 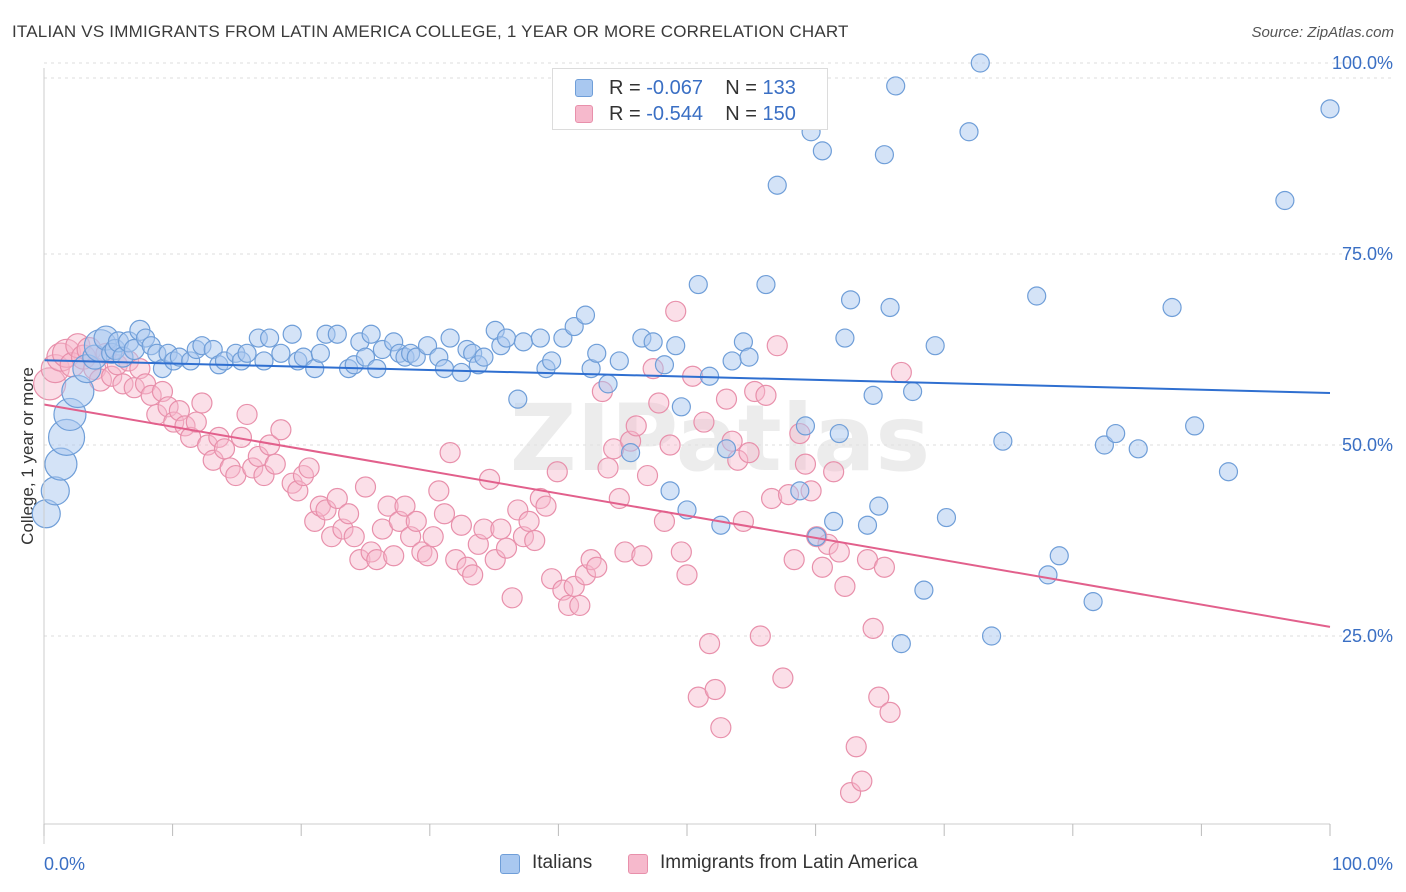 I want to click on legend-swatch-blue, so click(x=584, y=88).